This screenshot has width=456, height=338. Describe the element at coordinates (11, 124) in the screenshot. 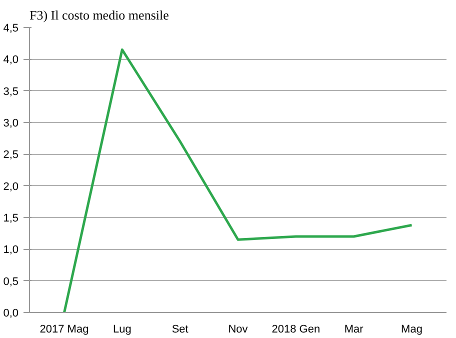

I see `y-tick-label: 3,0` at that location.